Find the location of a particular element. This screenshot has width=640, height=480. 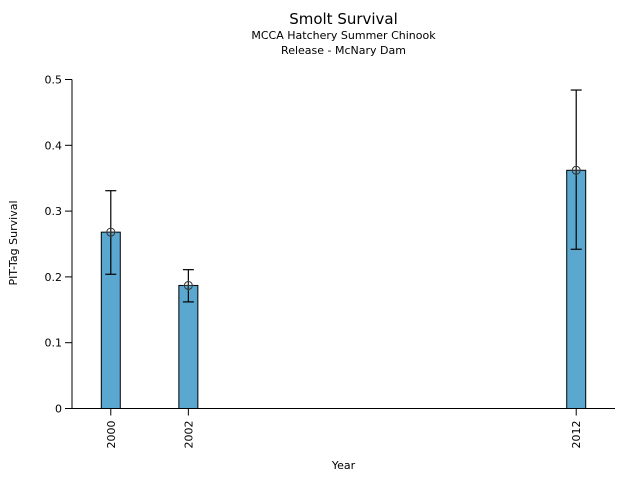

chart-title: Smolt Survival is located at coordinates (343, 19).